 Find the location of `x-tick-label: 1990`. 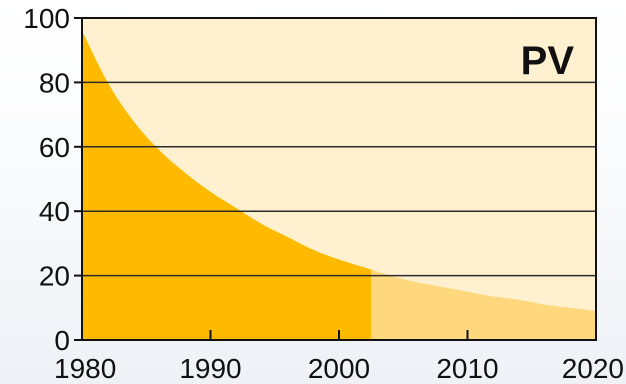

x-tick-label: 1990 is located at coordinates (210, 368).